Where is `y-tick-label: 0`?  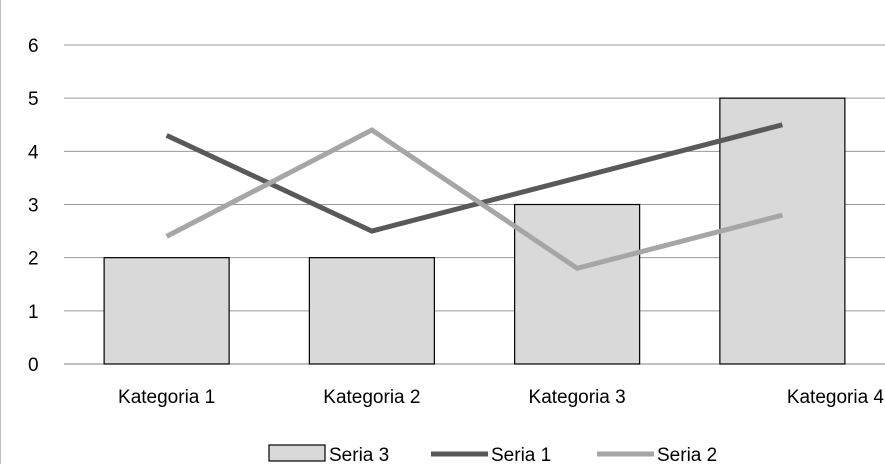 y-tick-label: 0 is located at coordinates (33, 365).